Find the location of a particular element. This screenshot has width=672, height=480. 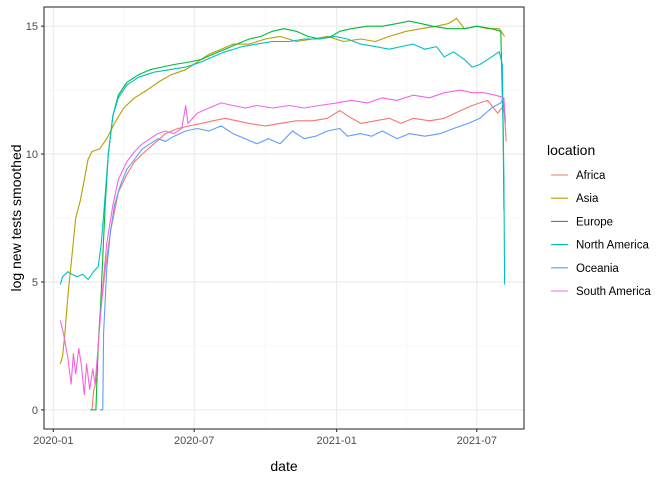

legend-item-europe: Europe is located at coordinates (582, 222).